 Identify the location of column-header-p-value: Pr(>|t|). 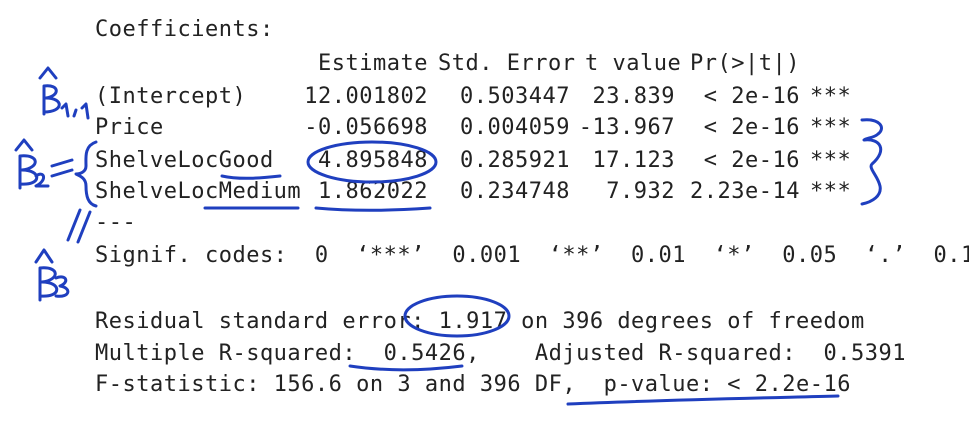
(745, 63).